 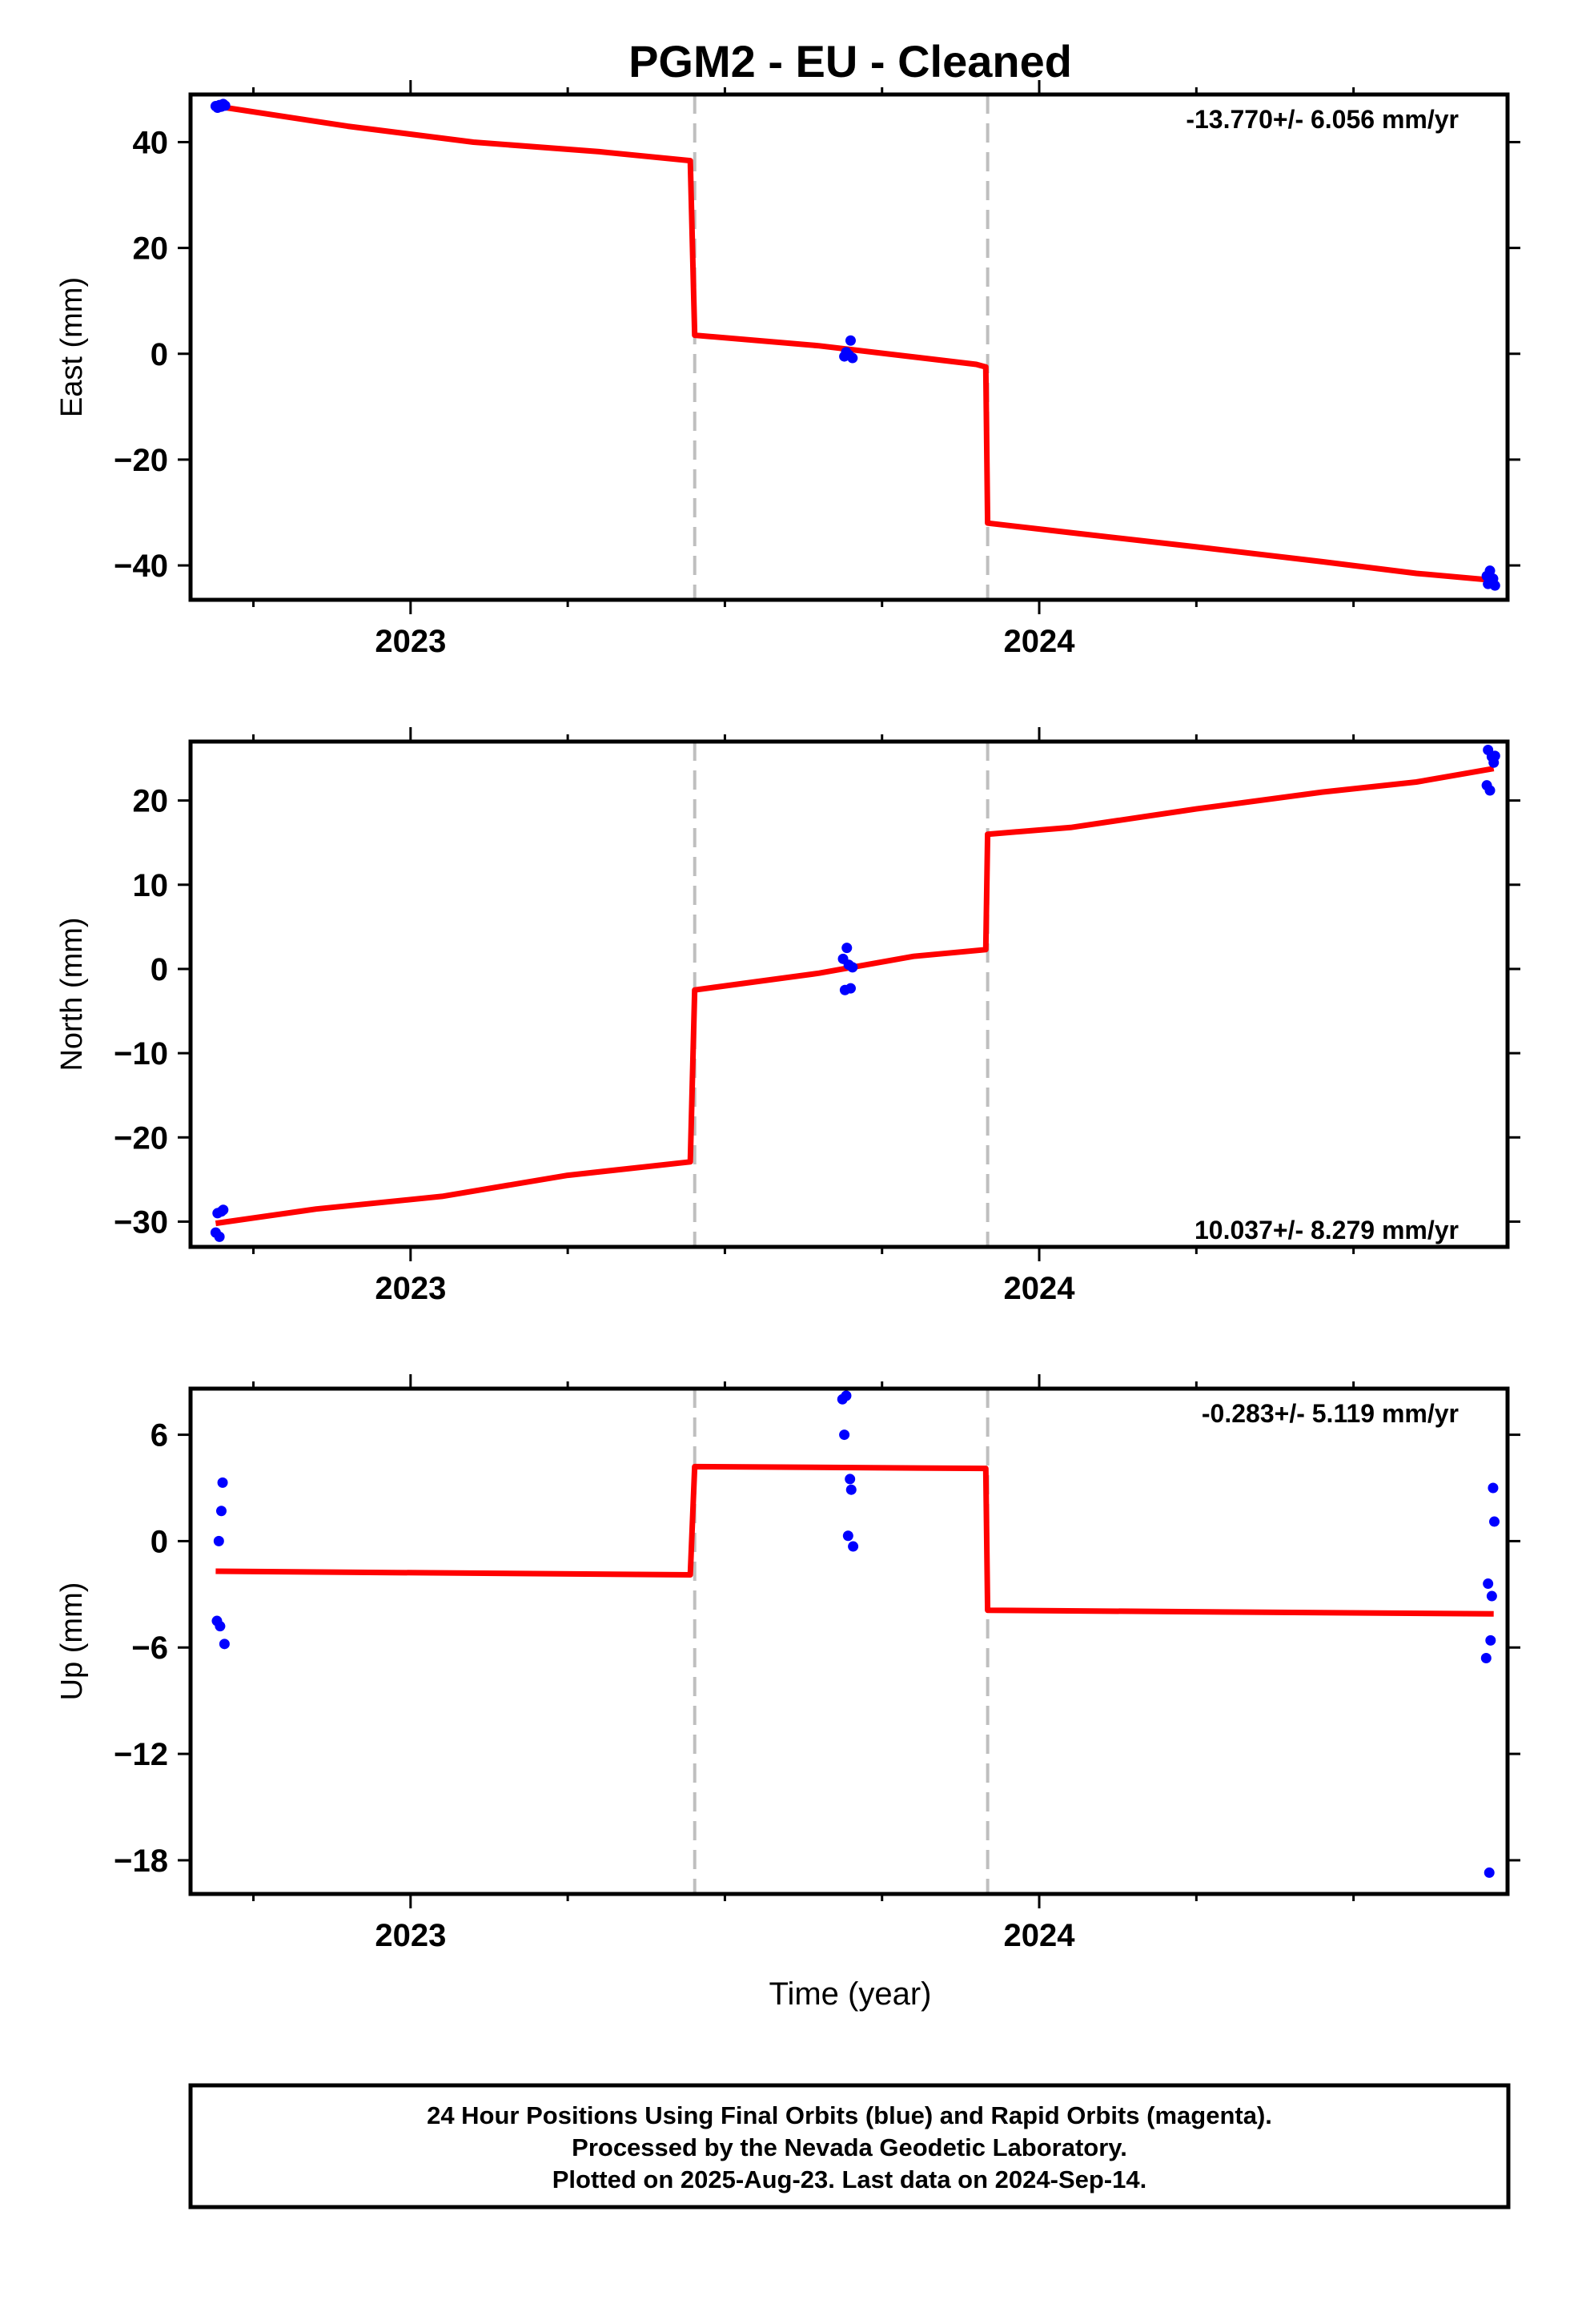 What do you see at coordinates (149, 1648) in the screenshot?
I see `y-tick-label: −6` at bounding box center [149, 1648].